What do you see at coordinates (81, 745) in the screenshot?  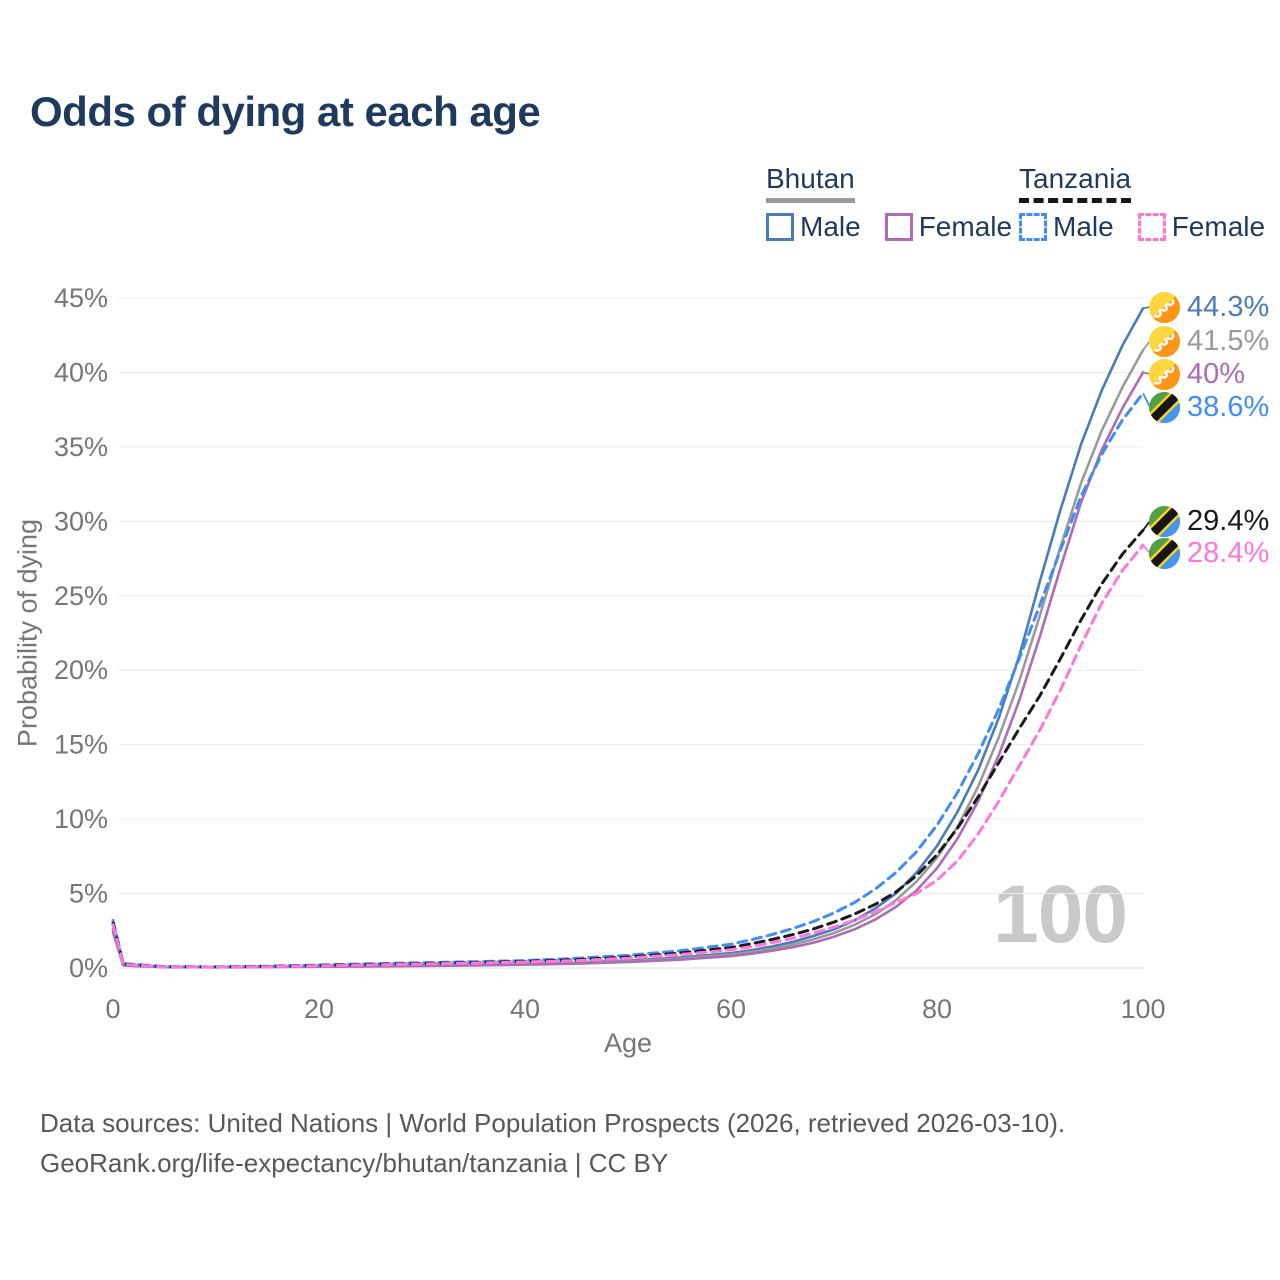 I see `y-tick-label: 15%` at bounding box center [81, 745].